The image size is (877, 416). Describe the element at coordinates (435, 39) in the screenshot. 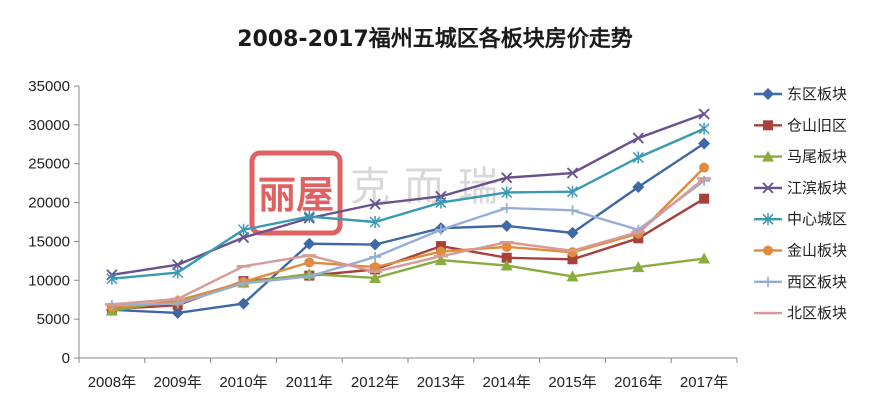

I see `chart-title: 2008-2017福州五城区各板块房价走势` at that location.